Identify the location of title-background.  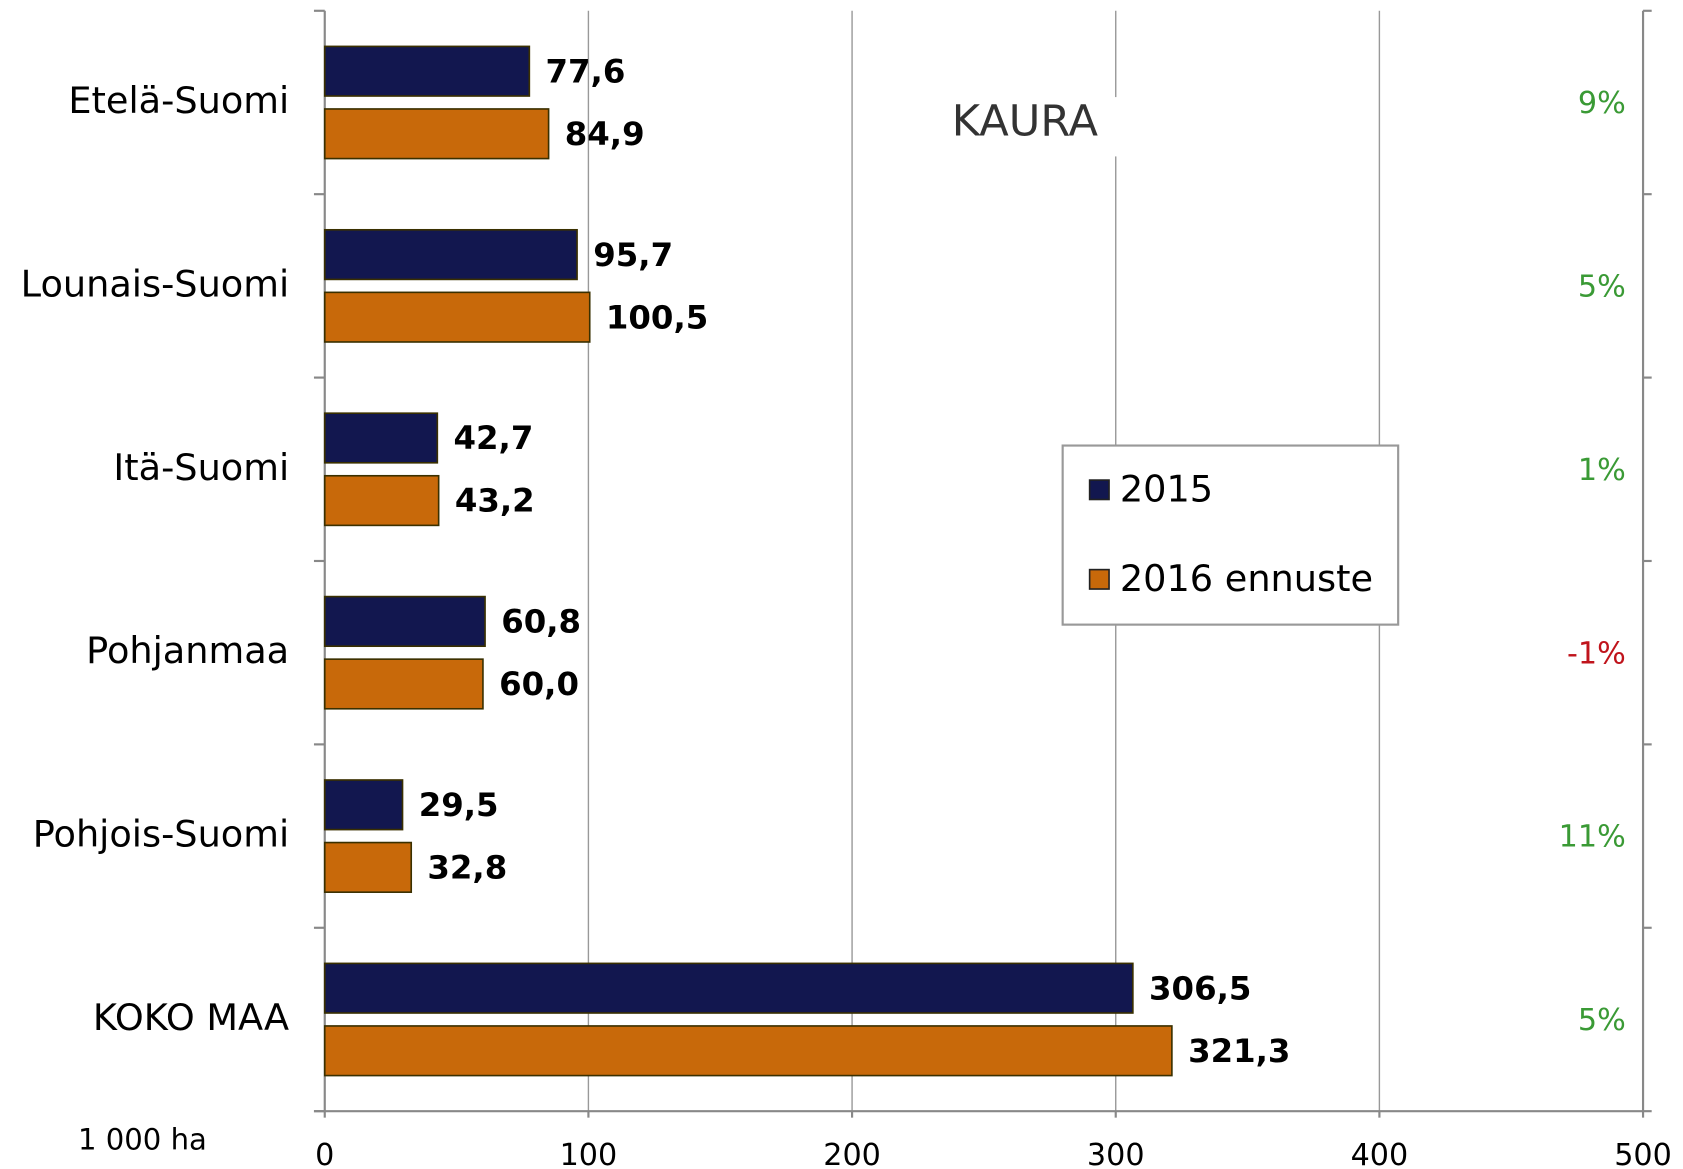
(1027, 127).